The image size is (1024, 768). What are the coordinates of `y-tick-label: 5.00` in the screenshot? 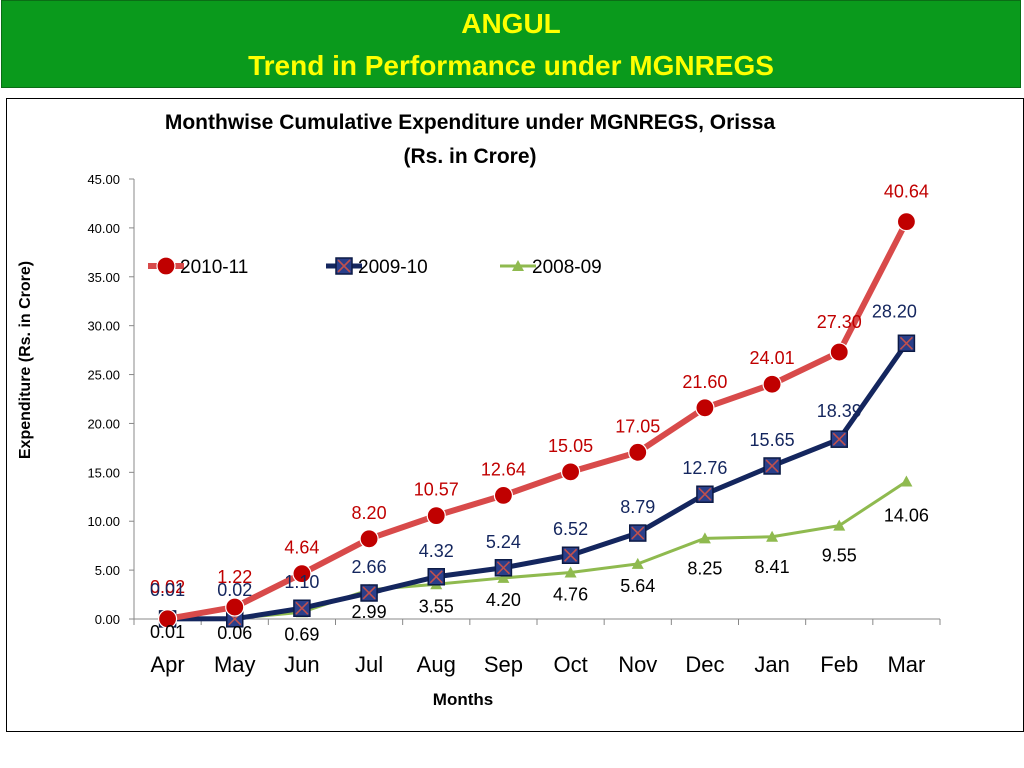 It's located at (107, 570).